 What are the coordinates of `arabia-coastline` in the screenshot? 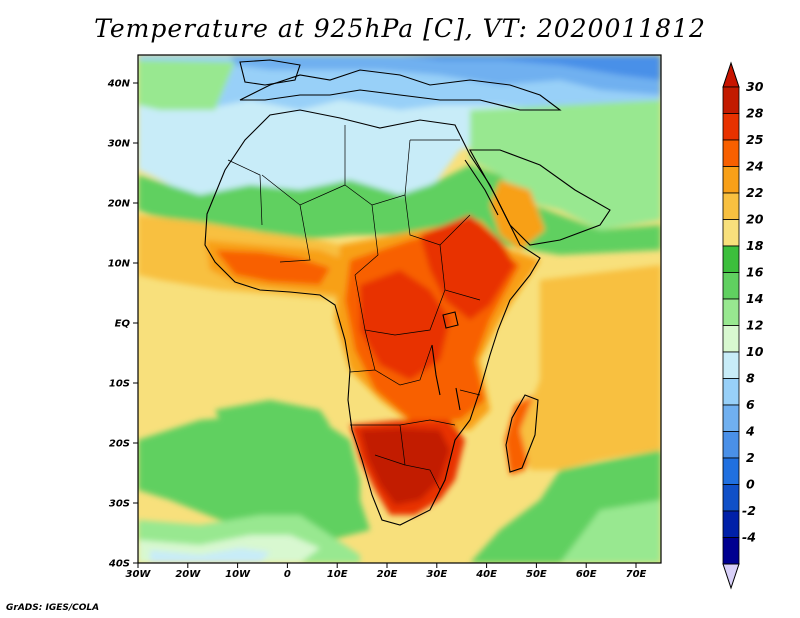 It's located at (540, 197).